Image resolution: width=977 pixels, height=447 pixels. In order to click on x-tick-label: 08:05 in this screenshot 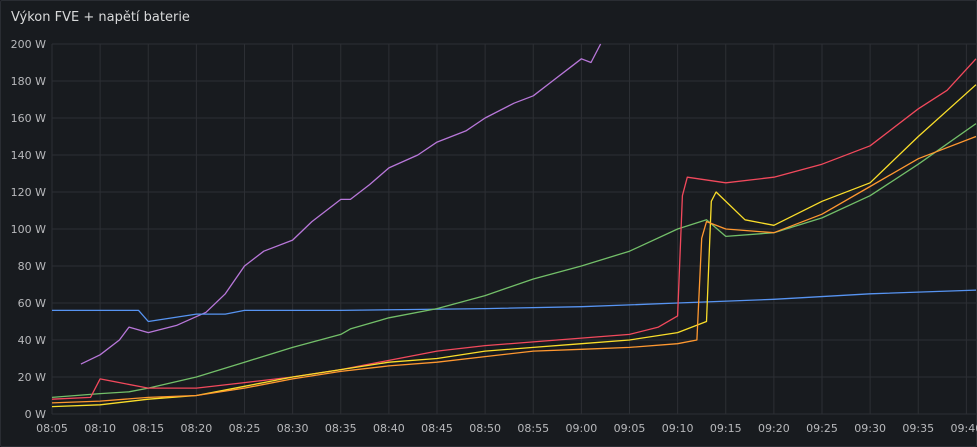, I will do `click(52, 428)`.